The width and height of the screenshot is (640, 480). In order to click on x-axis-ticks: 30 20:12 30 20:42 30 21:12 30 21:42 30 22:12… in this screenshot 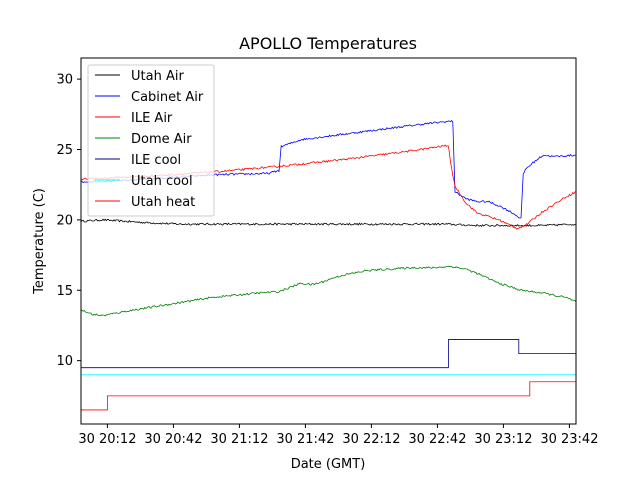, I will do `click(338, 435)`.